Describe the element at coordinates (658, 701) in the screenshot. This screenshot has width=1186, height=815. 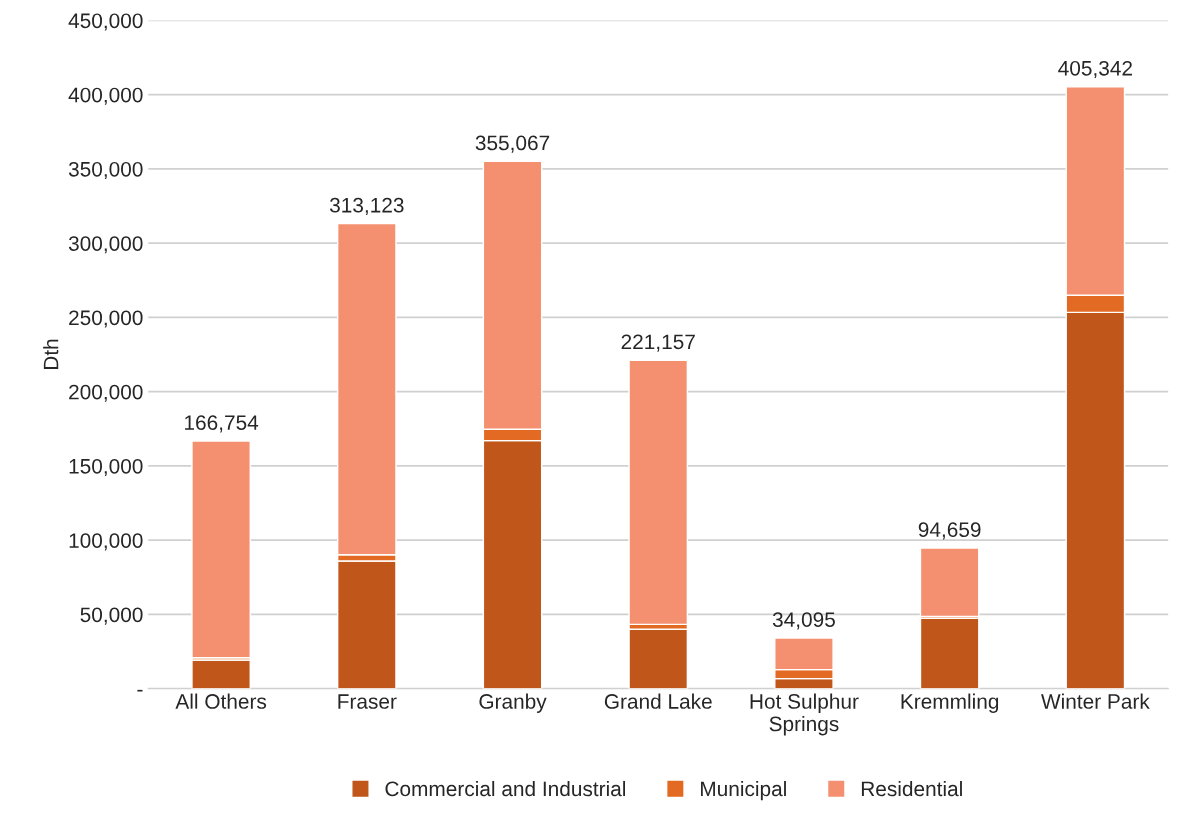
I see `x-tick-label: Grand Lake` at that location.